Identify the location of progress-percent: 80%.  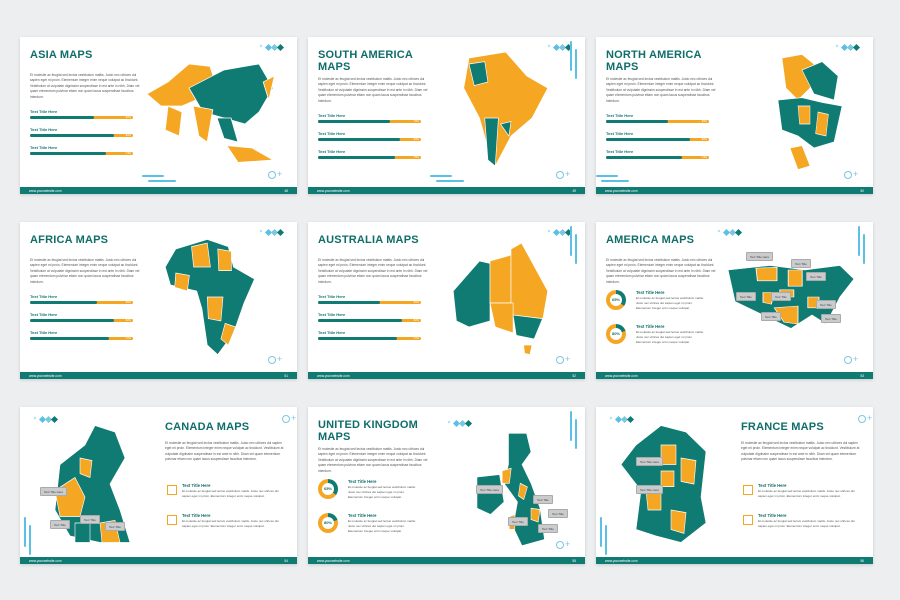
(416, 139).